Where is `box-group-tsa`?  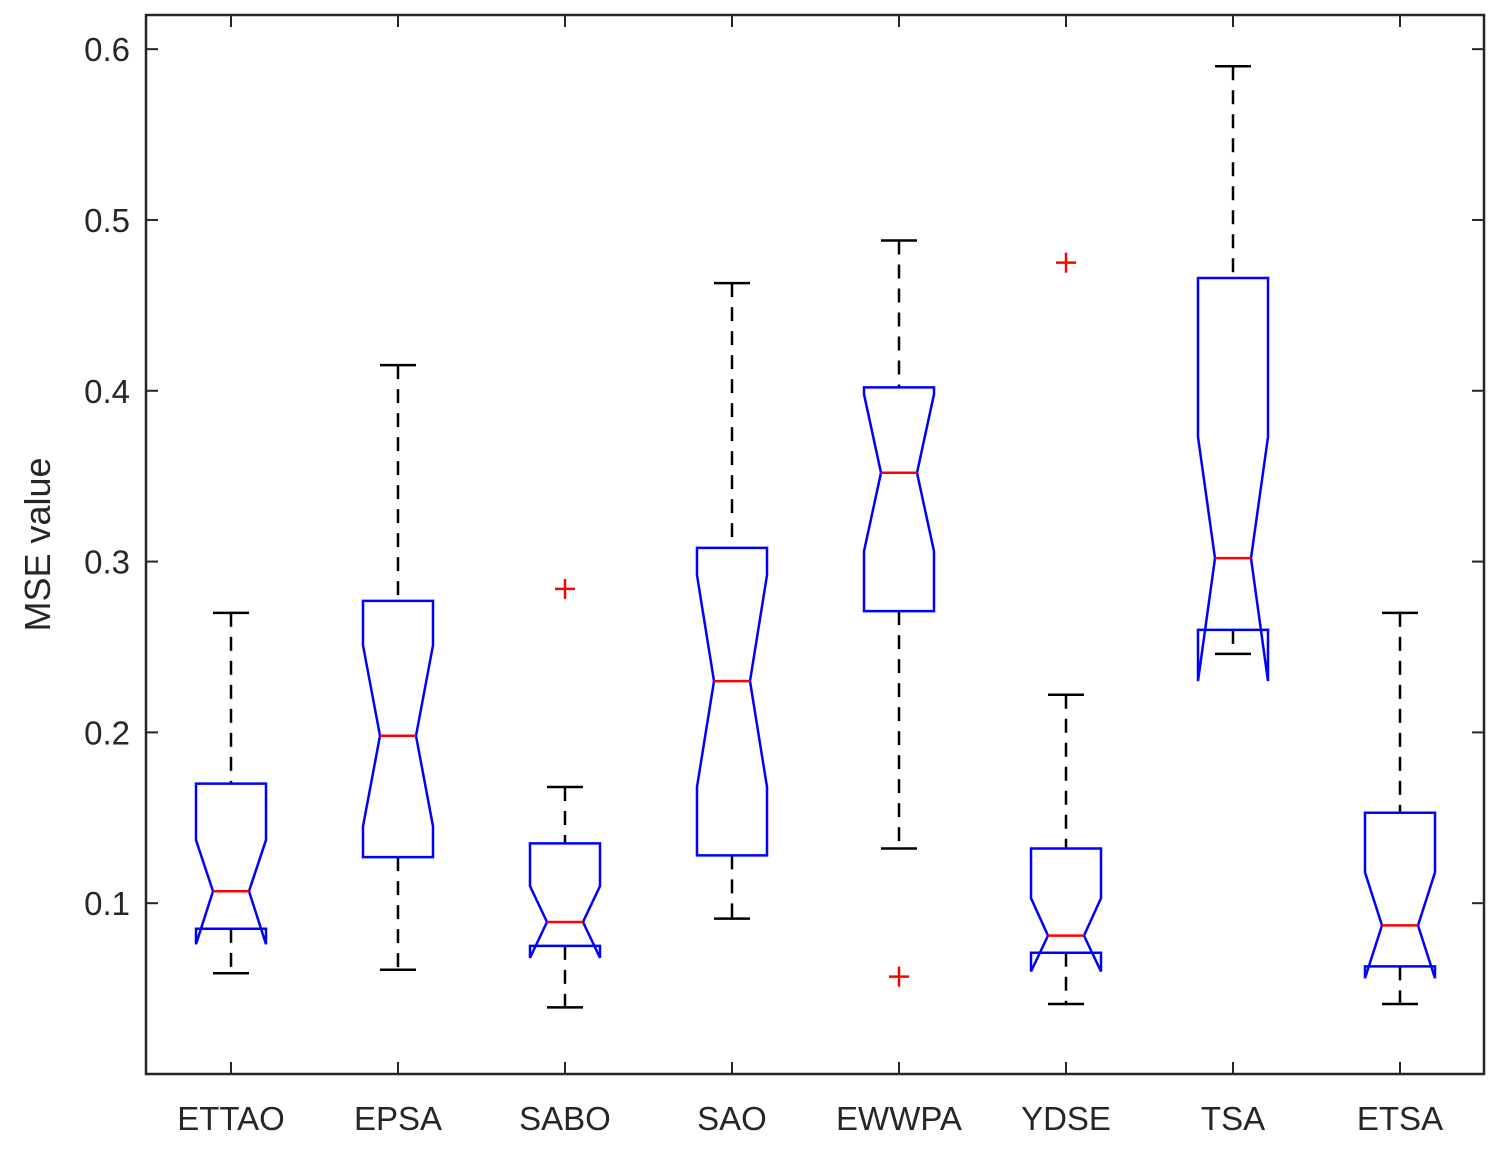 box-group-tsa is located at coordinates (1233, 373).